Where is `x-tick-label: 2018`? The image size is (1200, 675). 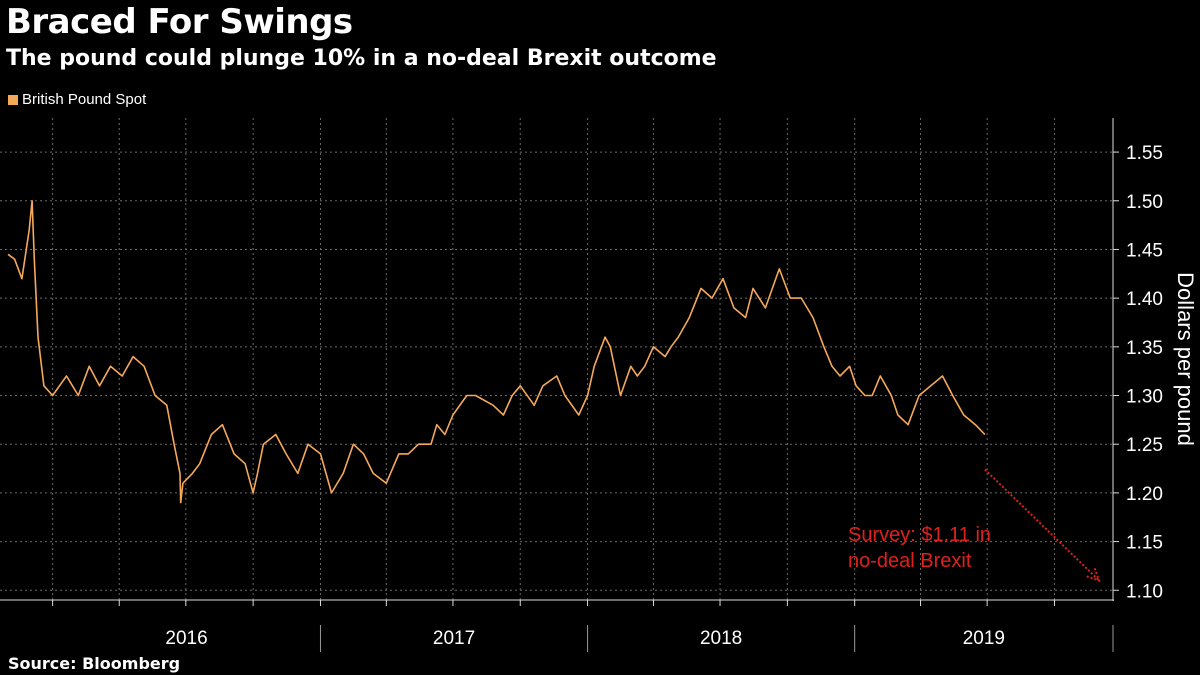 x-tick-label: 2018 is located at coordinates (721, 638).